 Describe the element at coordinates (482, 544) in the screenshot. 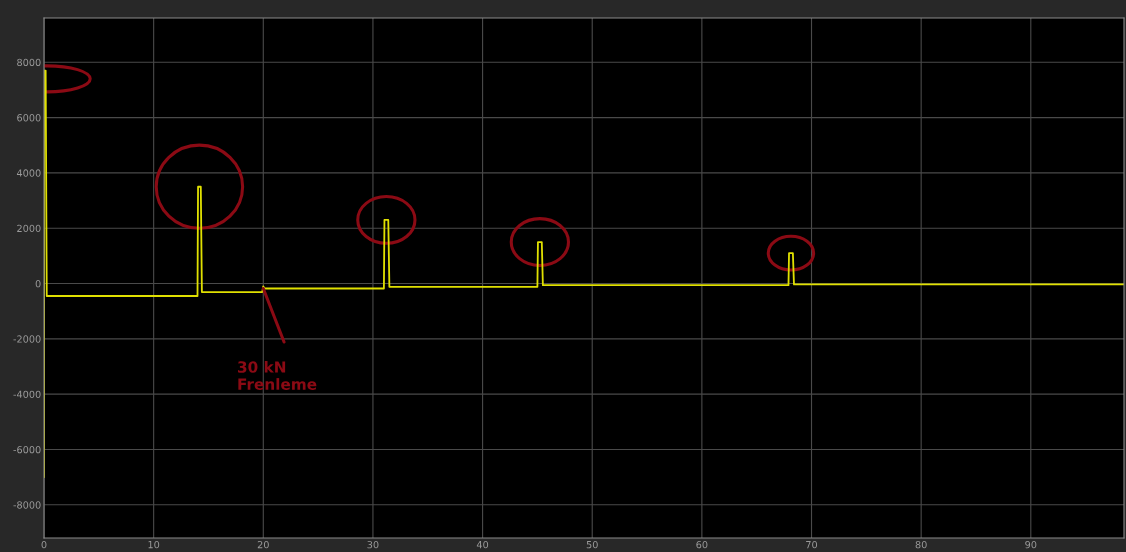

I see `x-tick-label: 40` at that location.